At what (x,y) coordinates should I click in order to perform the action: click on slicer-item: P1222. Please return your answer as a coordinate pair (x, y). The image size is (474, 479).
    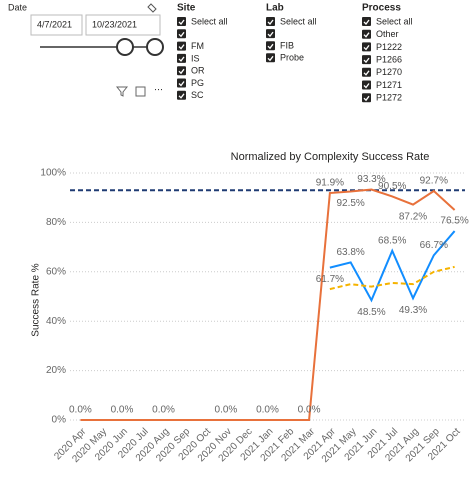
    Looking at the image, I should click on (389, 47).